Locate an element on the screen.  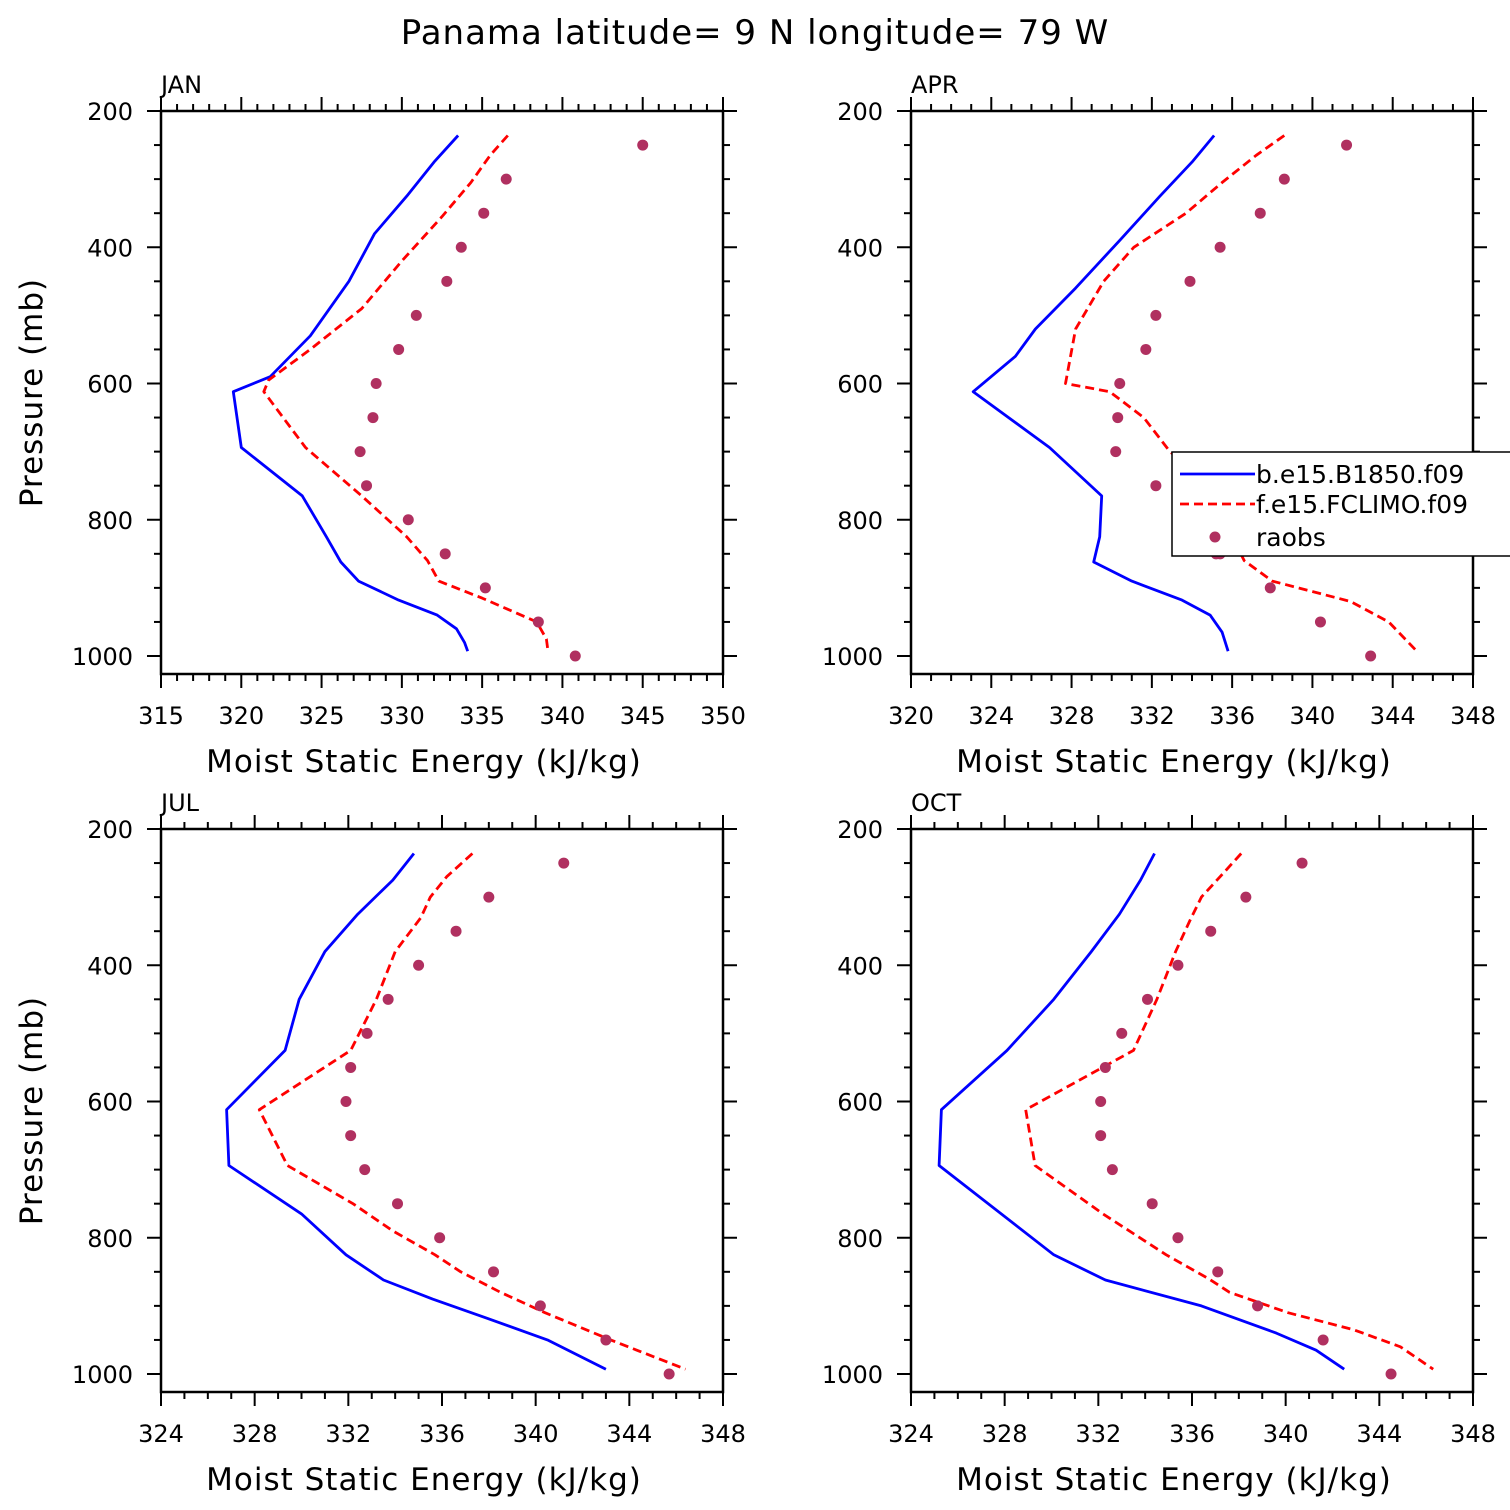
x-tick-label: 330 is located at coordinates (402, 716).